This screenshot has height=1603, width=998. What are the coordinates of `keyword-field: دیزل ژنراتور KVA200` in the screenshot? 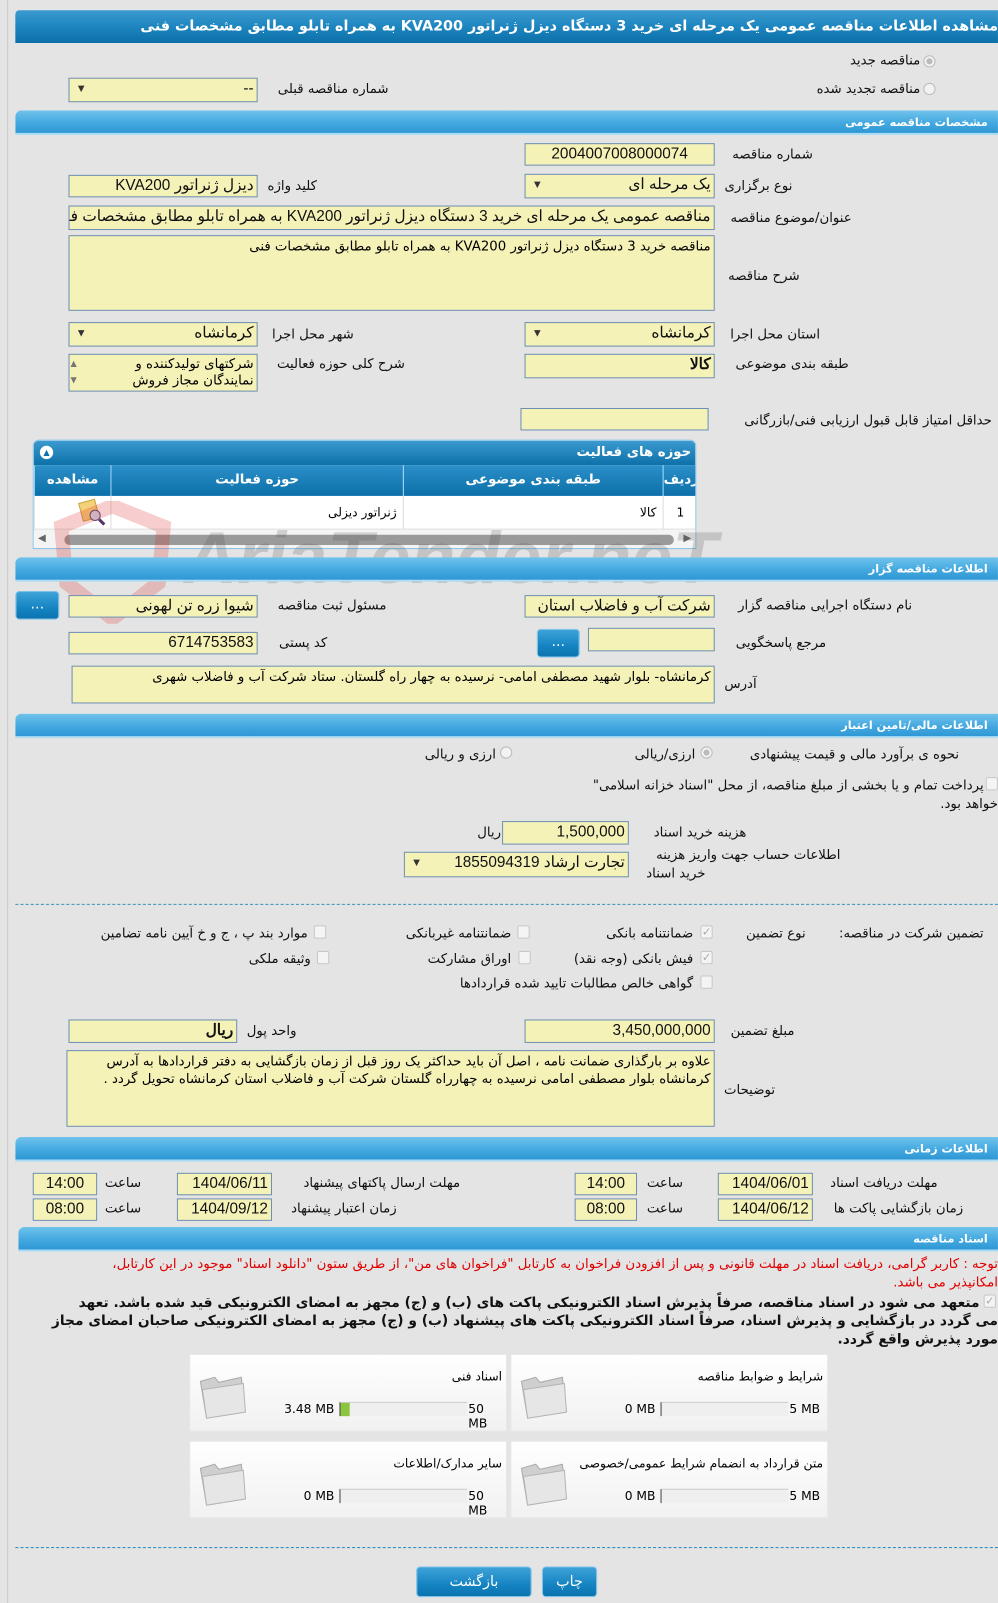 It's located at (163, 186).